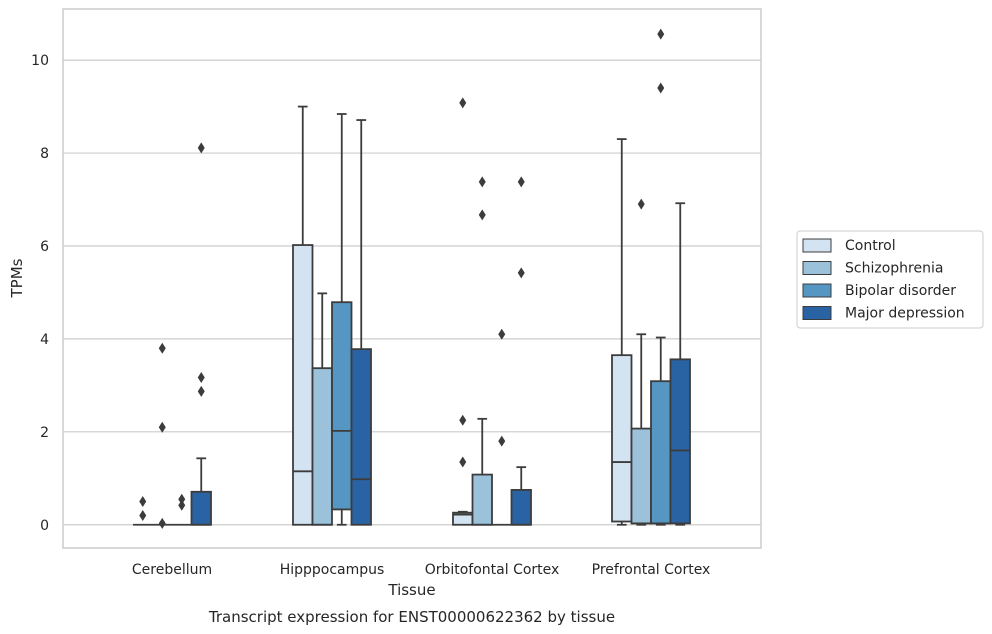 Image resolution: width=992 pixels, height=634 pixels. What do you see at coordinates (40, 61) in the screenshot?
I see `y-tick-label: 10` at bounding box center [40, 61].